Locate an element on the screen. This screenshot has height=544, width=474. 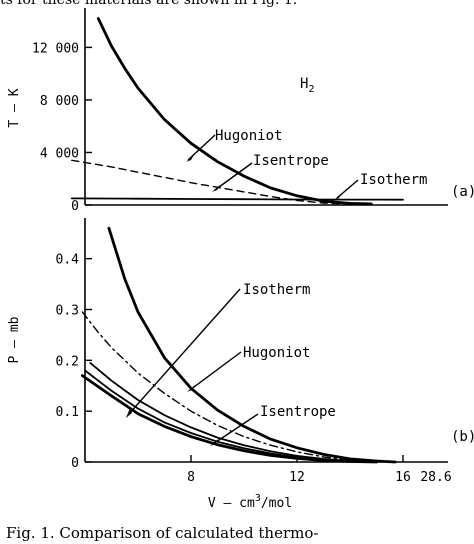
panel-a-label: (a) is located at coordinates (462, 192).